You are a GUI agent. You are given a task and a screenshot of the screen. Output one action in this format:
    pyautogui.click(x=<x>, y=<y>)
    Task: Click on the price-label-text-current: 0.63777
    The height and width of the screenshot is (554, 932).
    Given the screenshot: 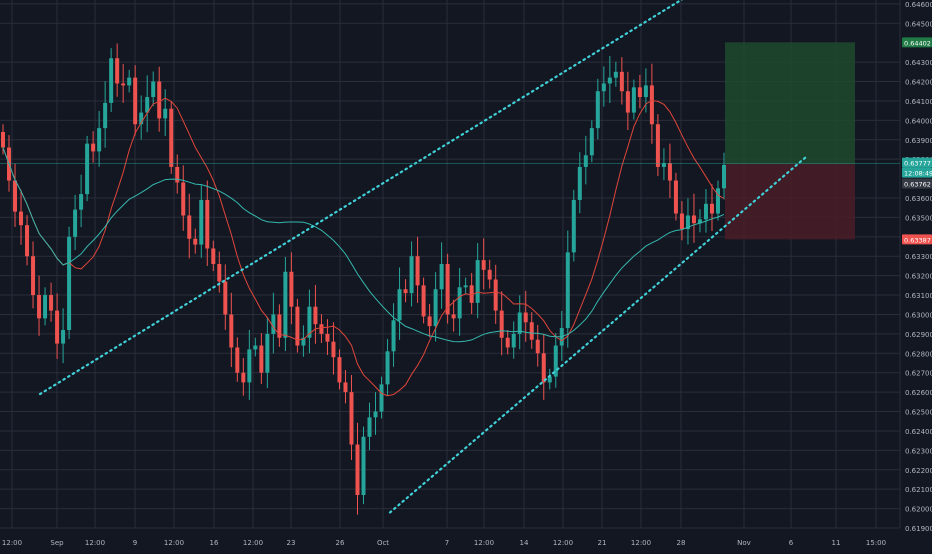 What is the action you would take?
    pyautogui.click(x=917, y=164)
    